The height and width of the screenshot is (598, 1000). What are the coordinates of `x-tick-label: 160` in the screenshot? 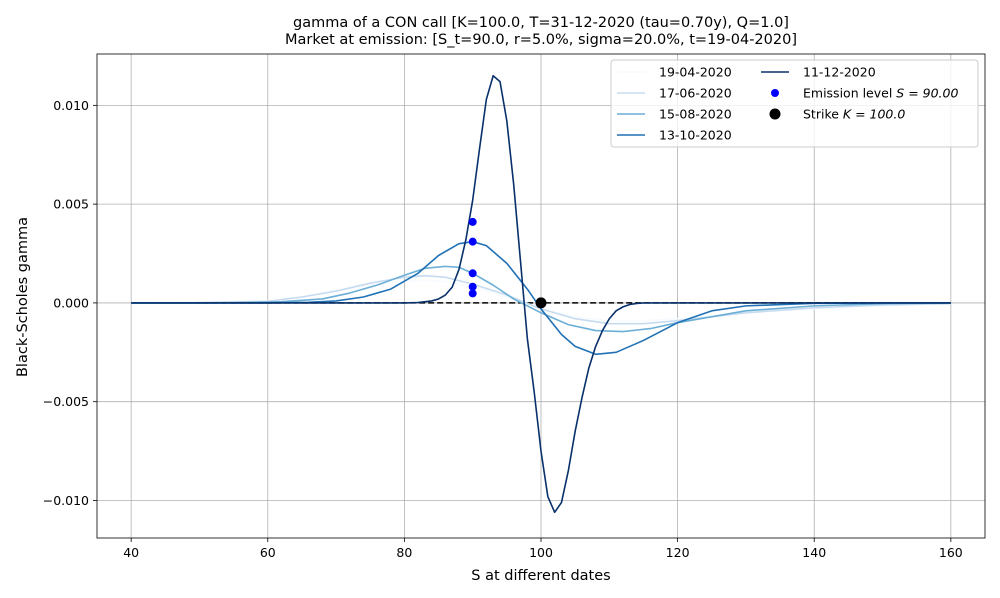 It's located at (951, 552).